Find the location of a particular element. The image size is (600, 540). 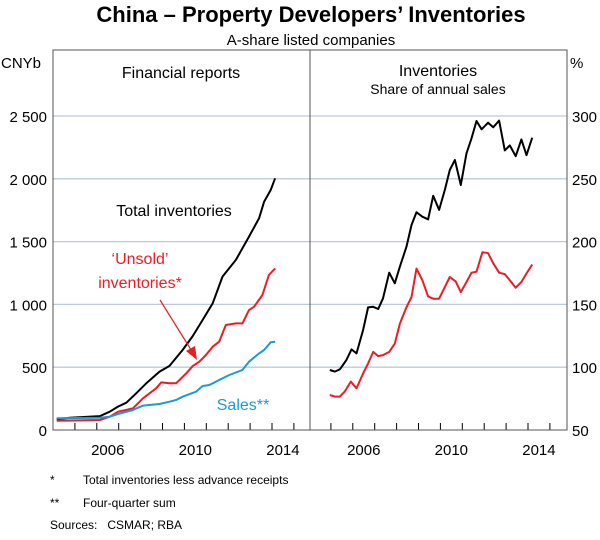

y-tick-label: 1 500 is located at coordinates (28, 243).